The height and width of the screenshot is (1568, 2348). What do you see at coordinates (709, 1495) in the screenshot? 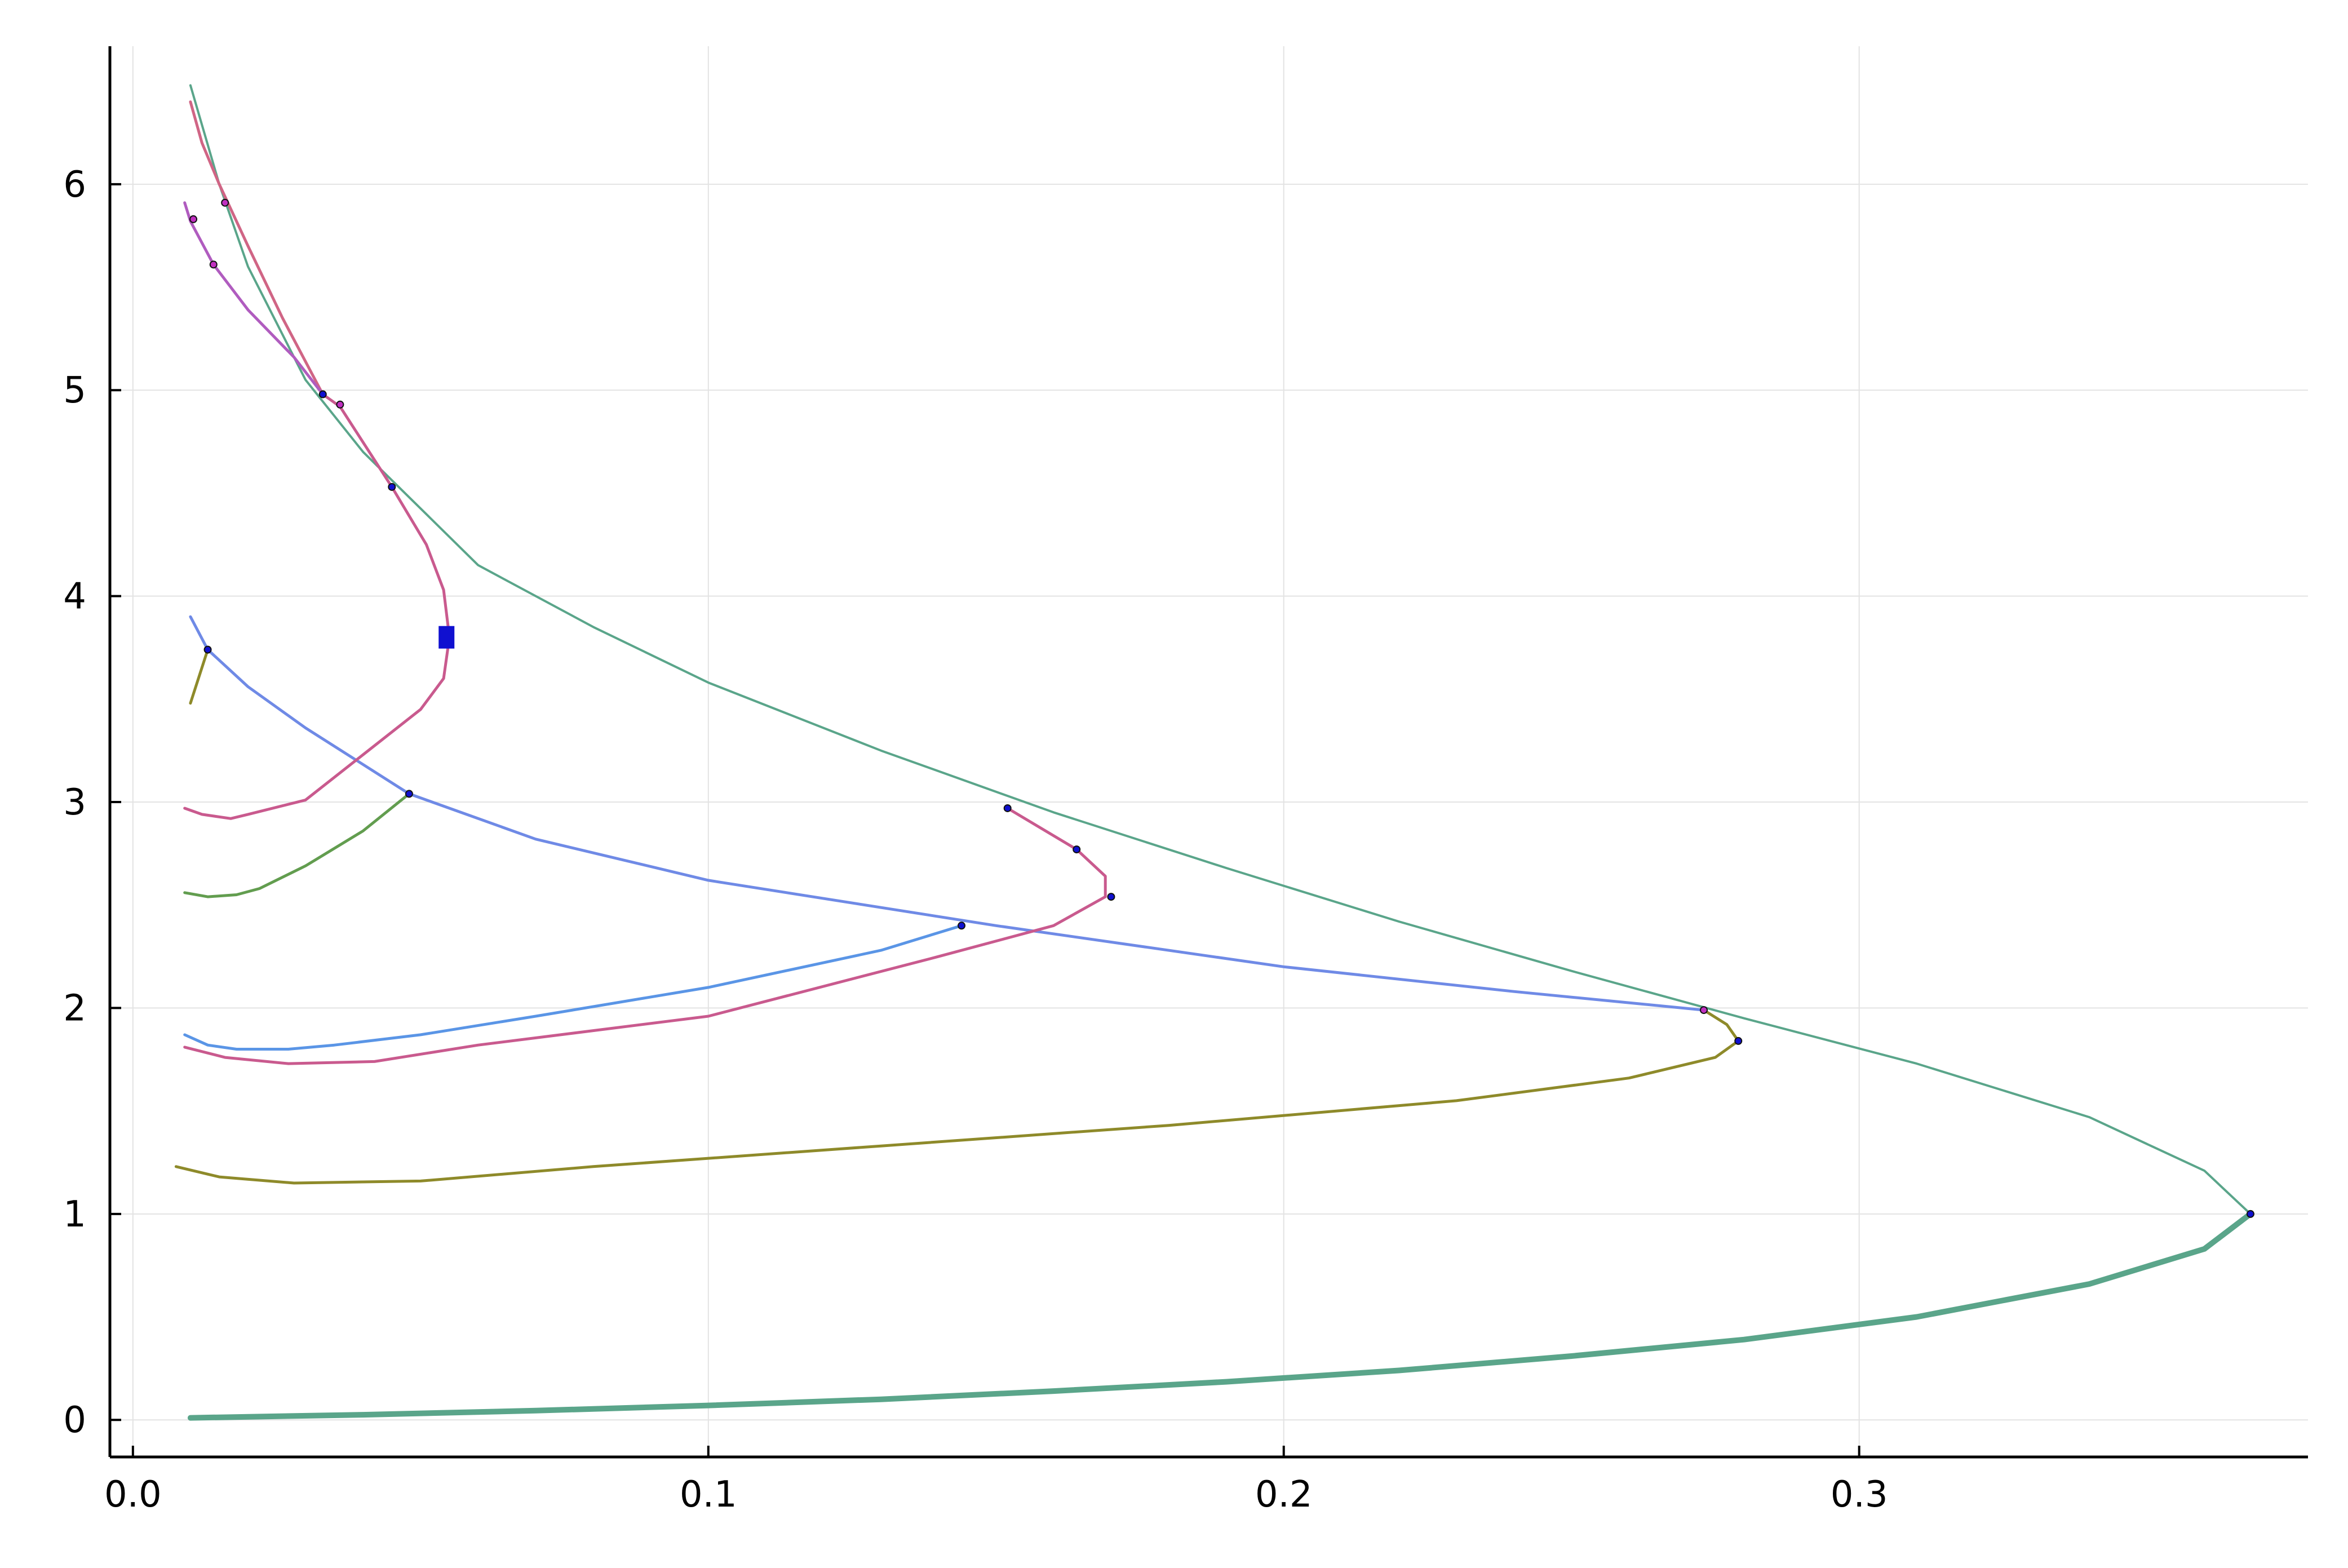
I see `x-tick-label-1: 0.1` at bounding box center [709, 1495].